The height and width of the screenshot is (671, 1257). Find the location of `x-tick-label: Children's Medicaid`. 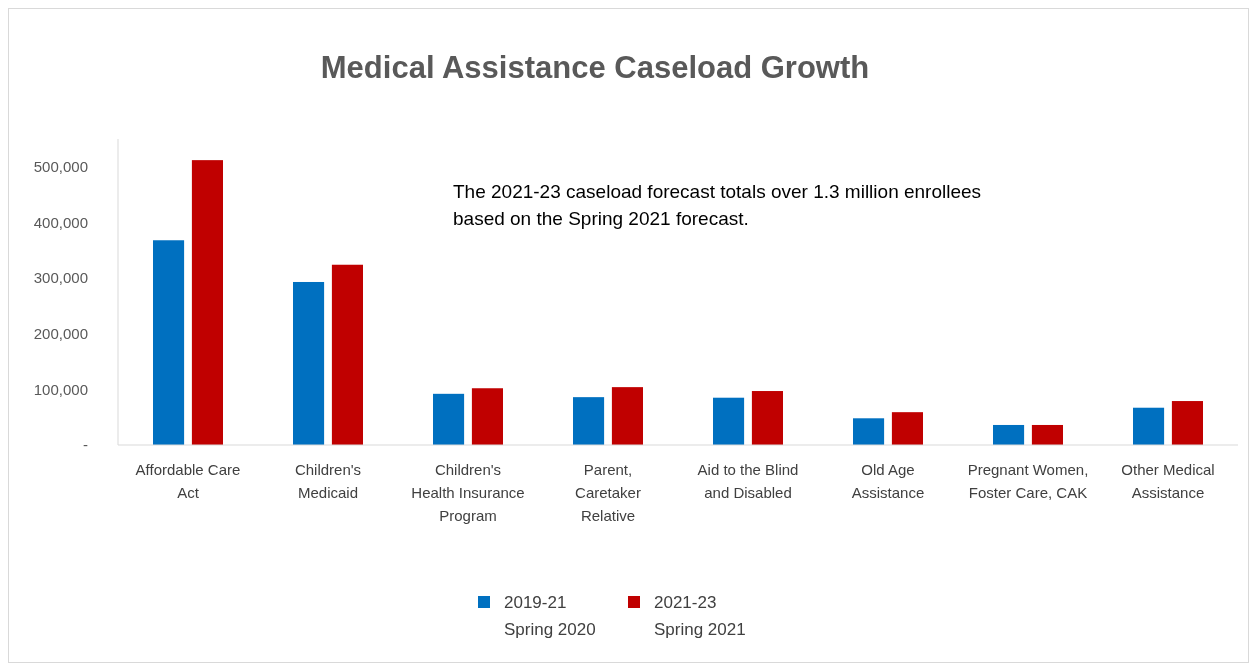

x-tick-label: Children's Medicaid is located at coordinates (328, 481).